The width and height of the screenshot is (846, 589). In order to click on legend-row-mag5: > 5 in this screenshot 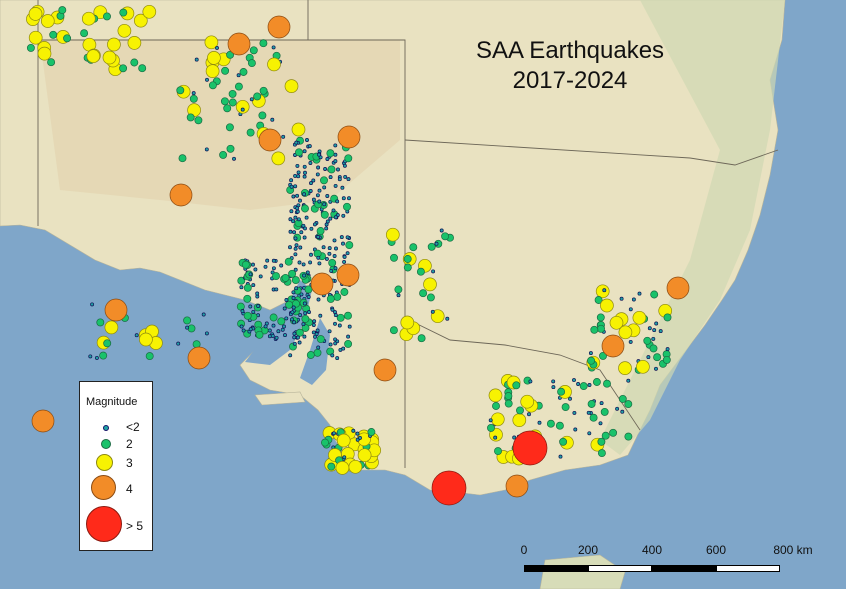, I will do `click(116, 523)`.